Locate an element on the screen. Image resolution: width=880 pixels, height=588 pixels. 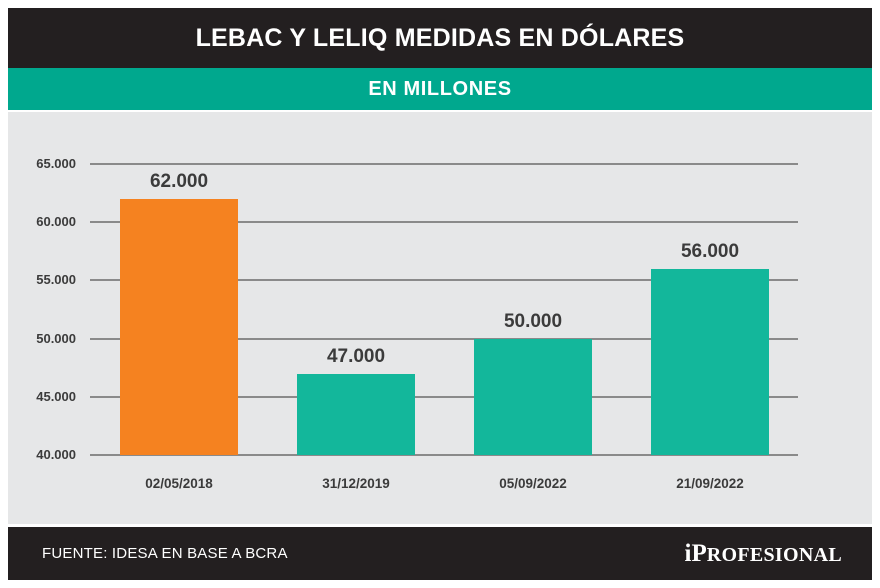
y-axis-tick-label: 50.000 is located at coordinates (56, 338).